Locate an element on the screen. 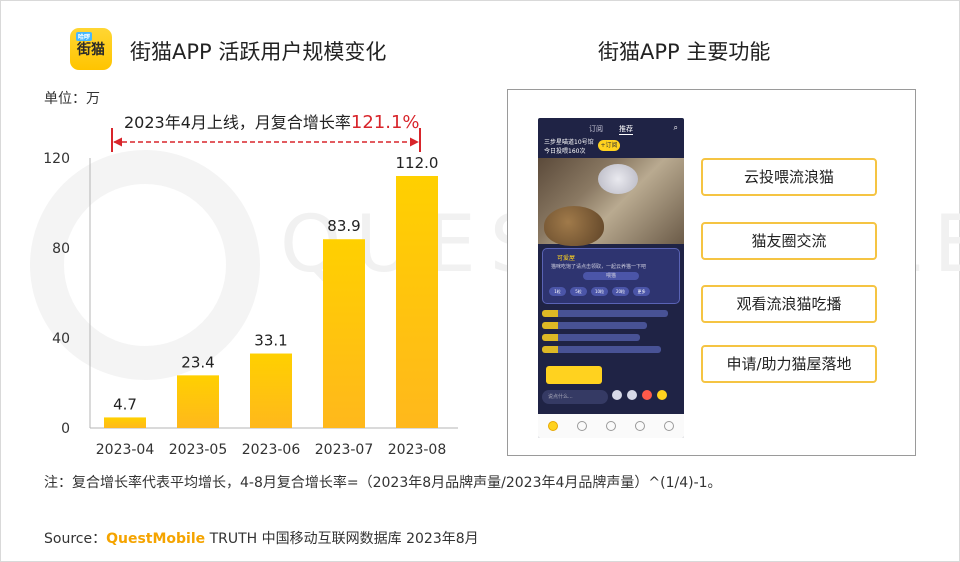 This screenshot has height=562, width=960. x-tick-label: 2023-06 is located at coordinates (271, 450).